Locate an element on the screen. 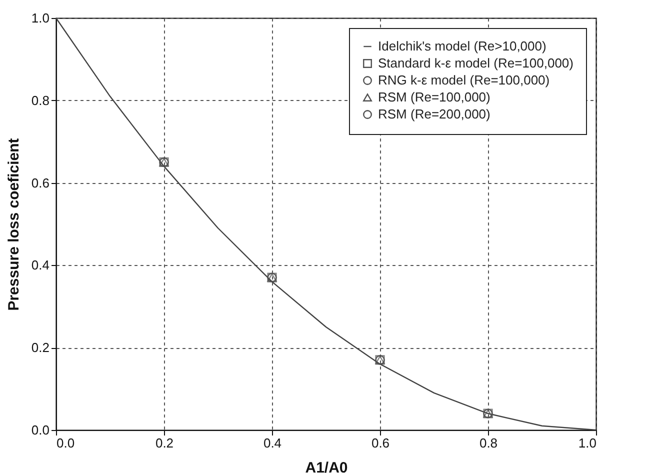 Image resolution: width=647 pixels, height=473 pixels. y-tick-label: 0.2 is located at coordinates (40, 348).